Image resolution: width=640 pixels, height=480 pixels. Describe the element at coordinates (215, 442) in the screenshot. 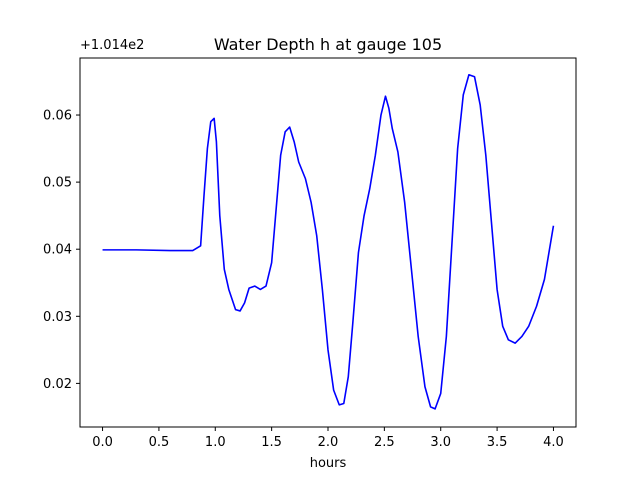

I see `x-tick-label: 1.0` at that location.